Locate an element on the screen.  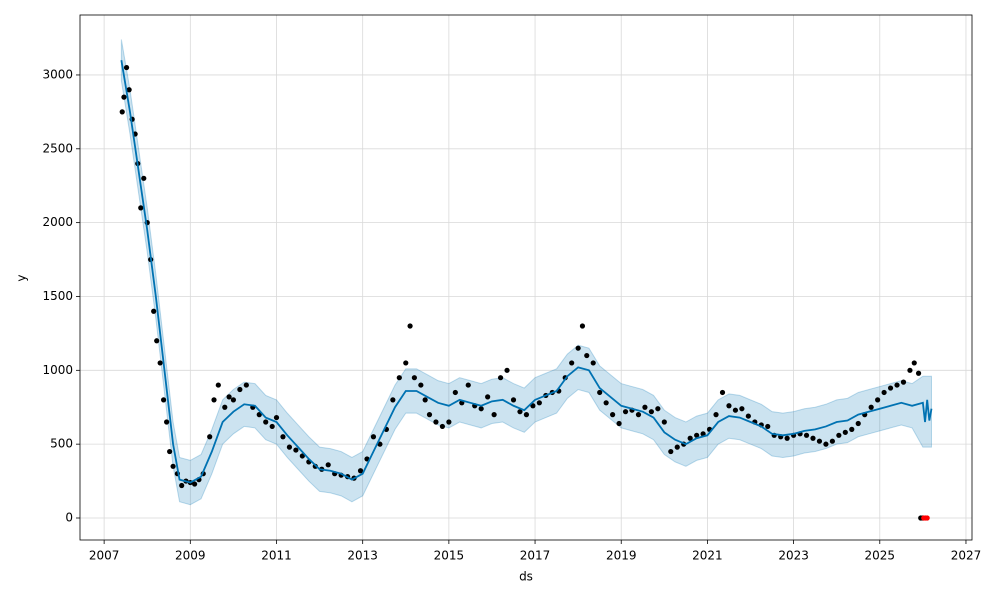
x-tick-label: 2015 is located at coordinates (449, 556).